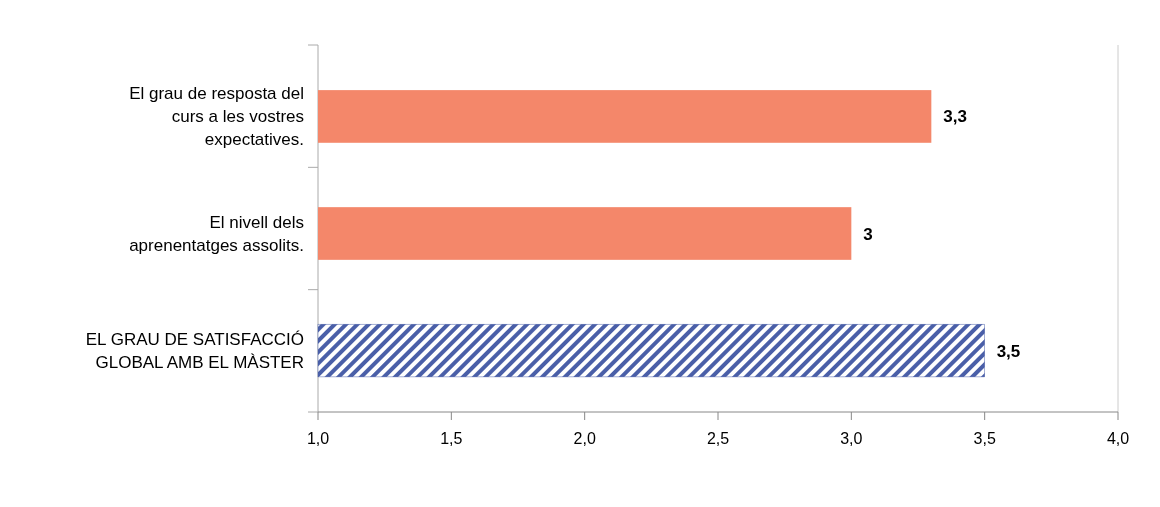  Describe the element at coordinates (718, 438) in the screenshot. I see `x-tick-label: 2,5` at that location.